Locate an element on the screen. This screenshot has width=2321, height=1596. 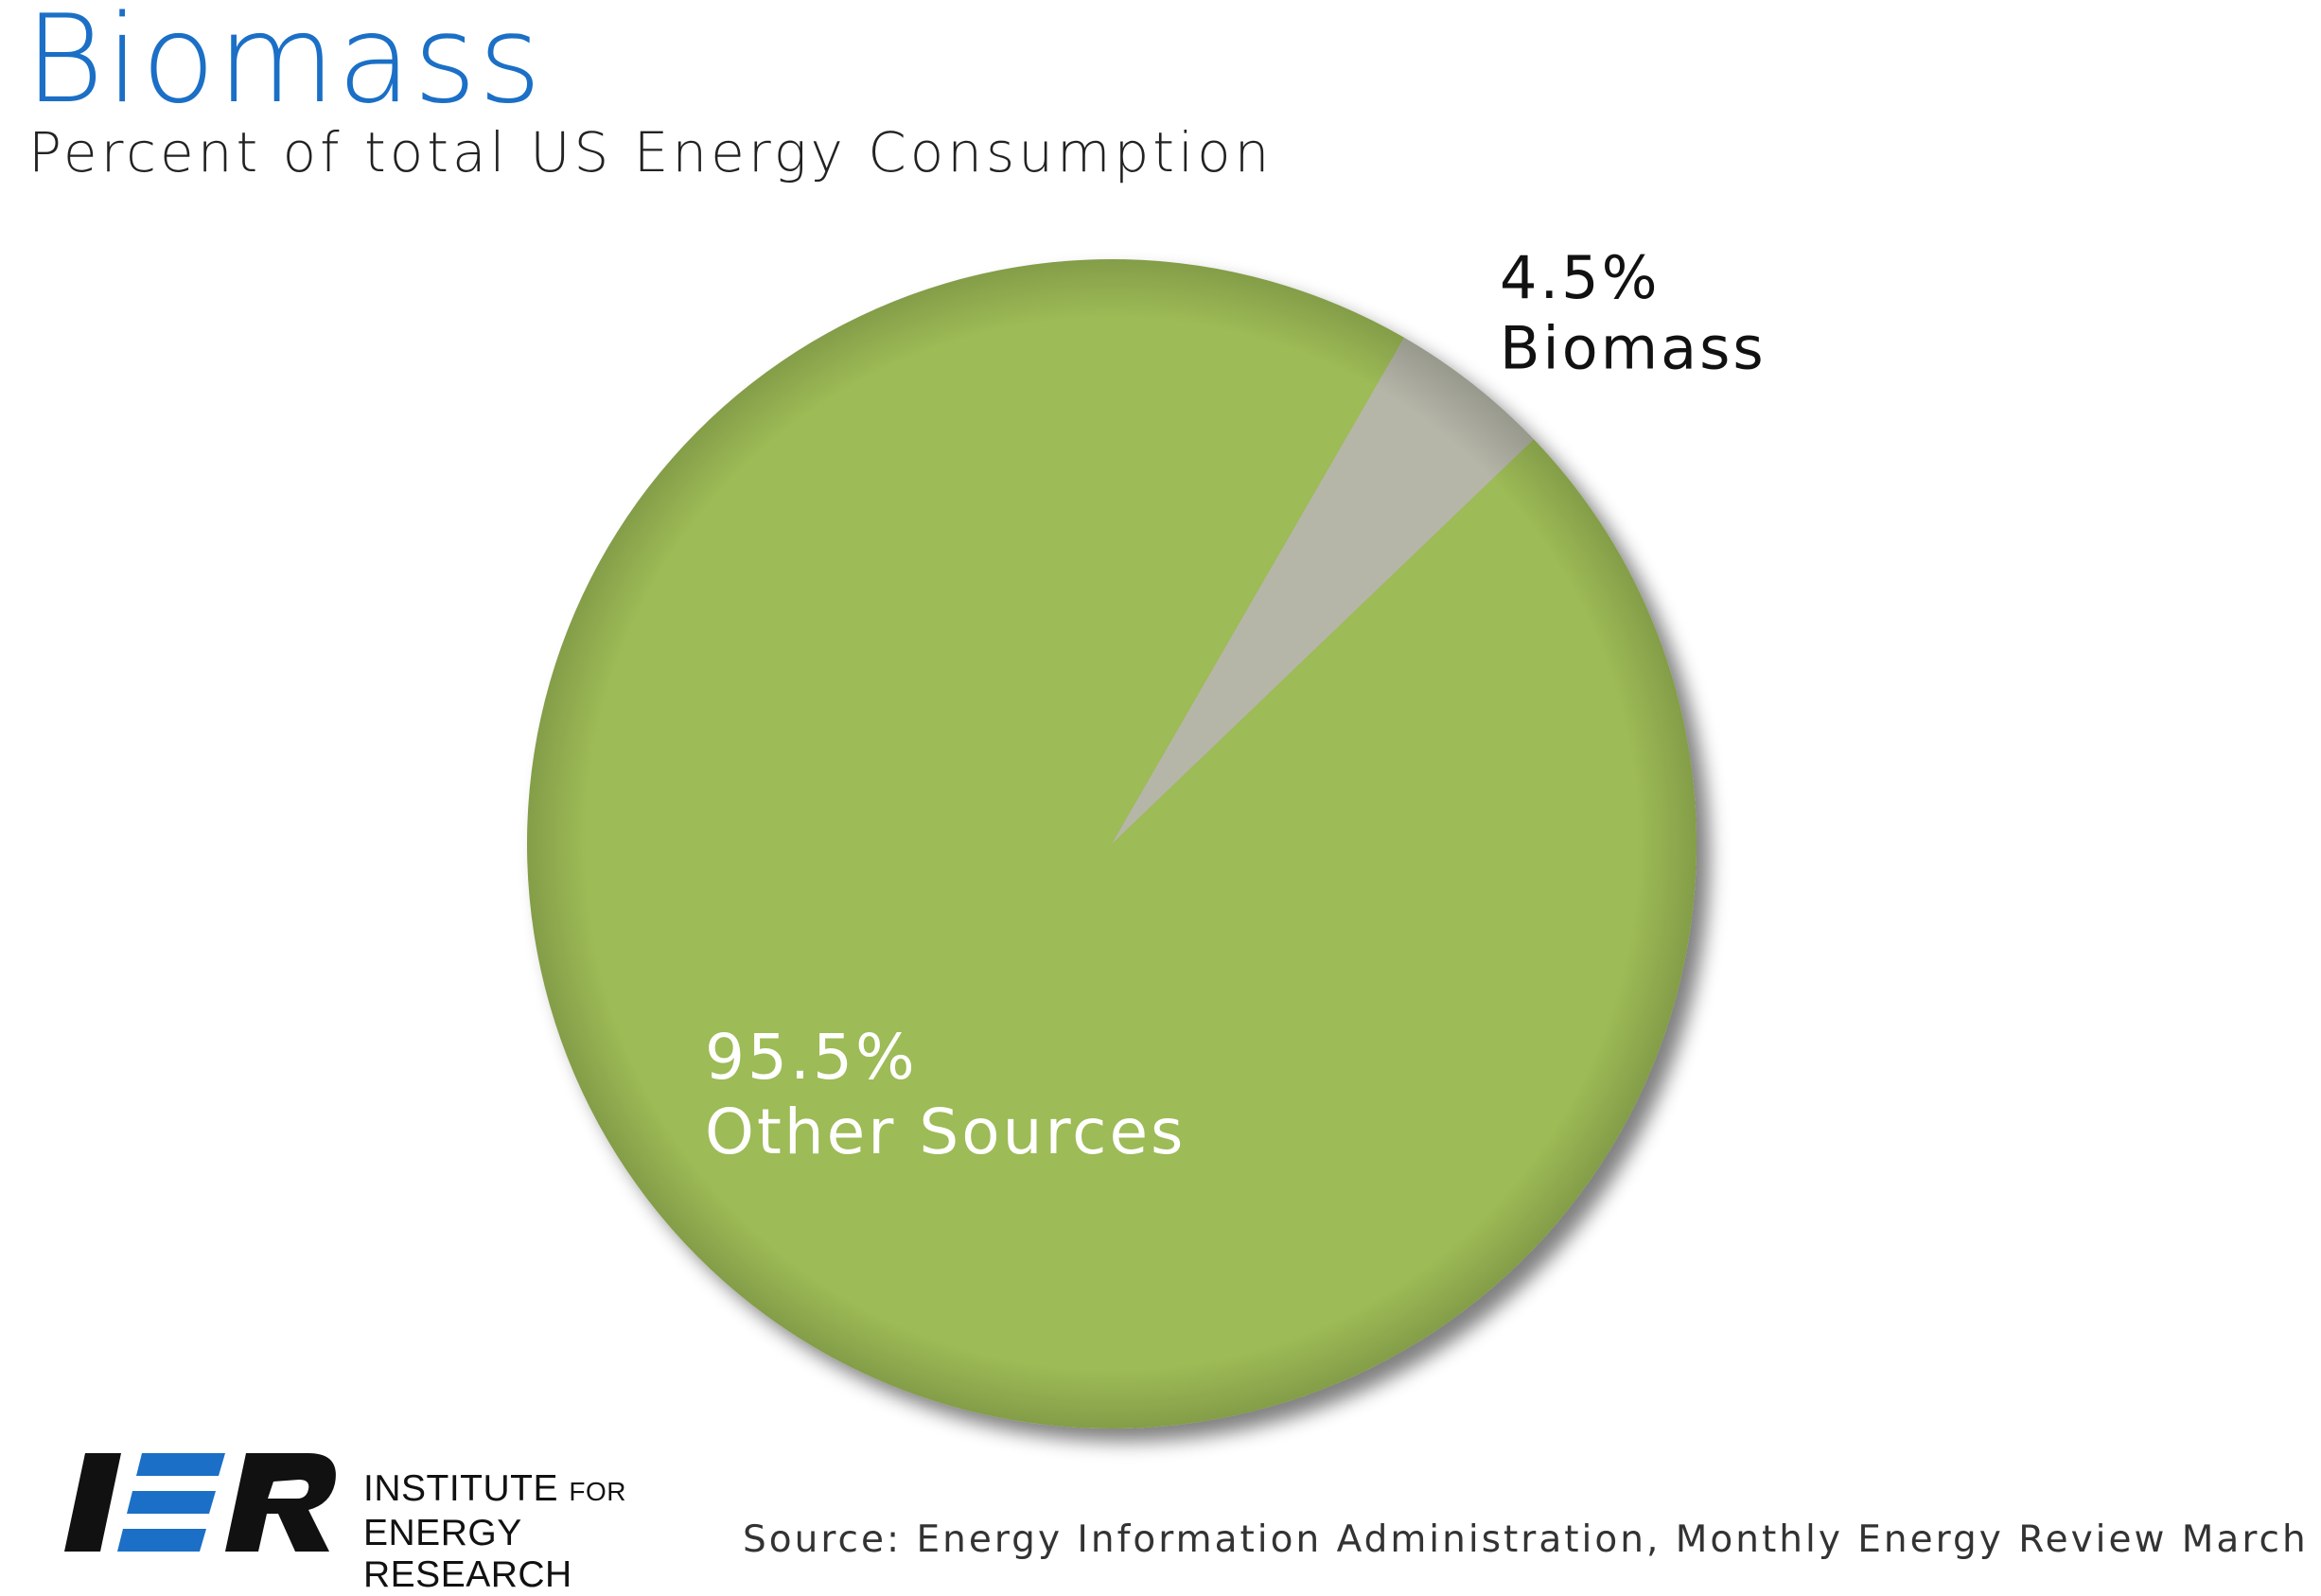
slice-value-label-other-sources: 95.5% is located at coordinates (811, 1057).